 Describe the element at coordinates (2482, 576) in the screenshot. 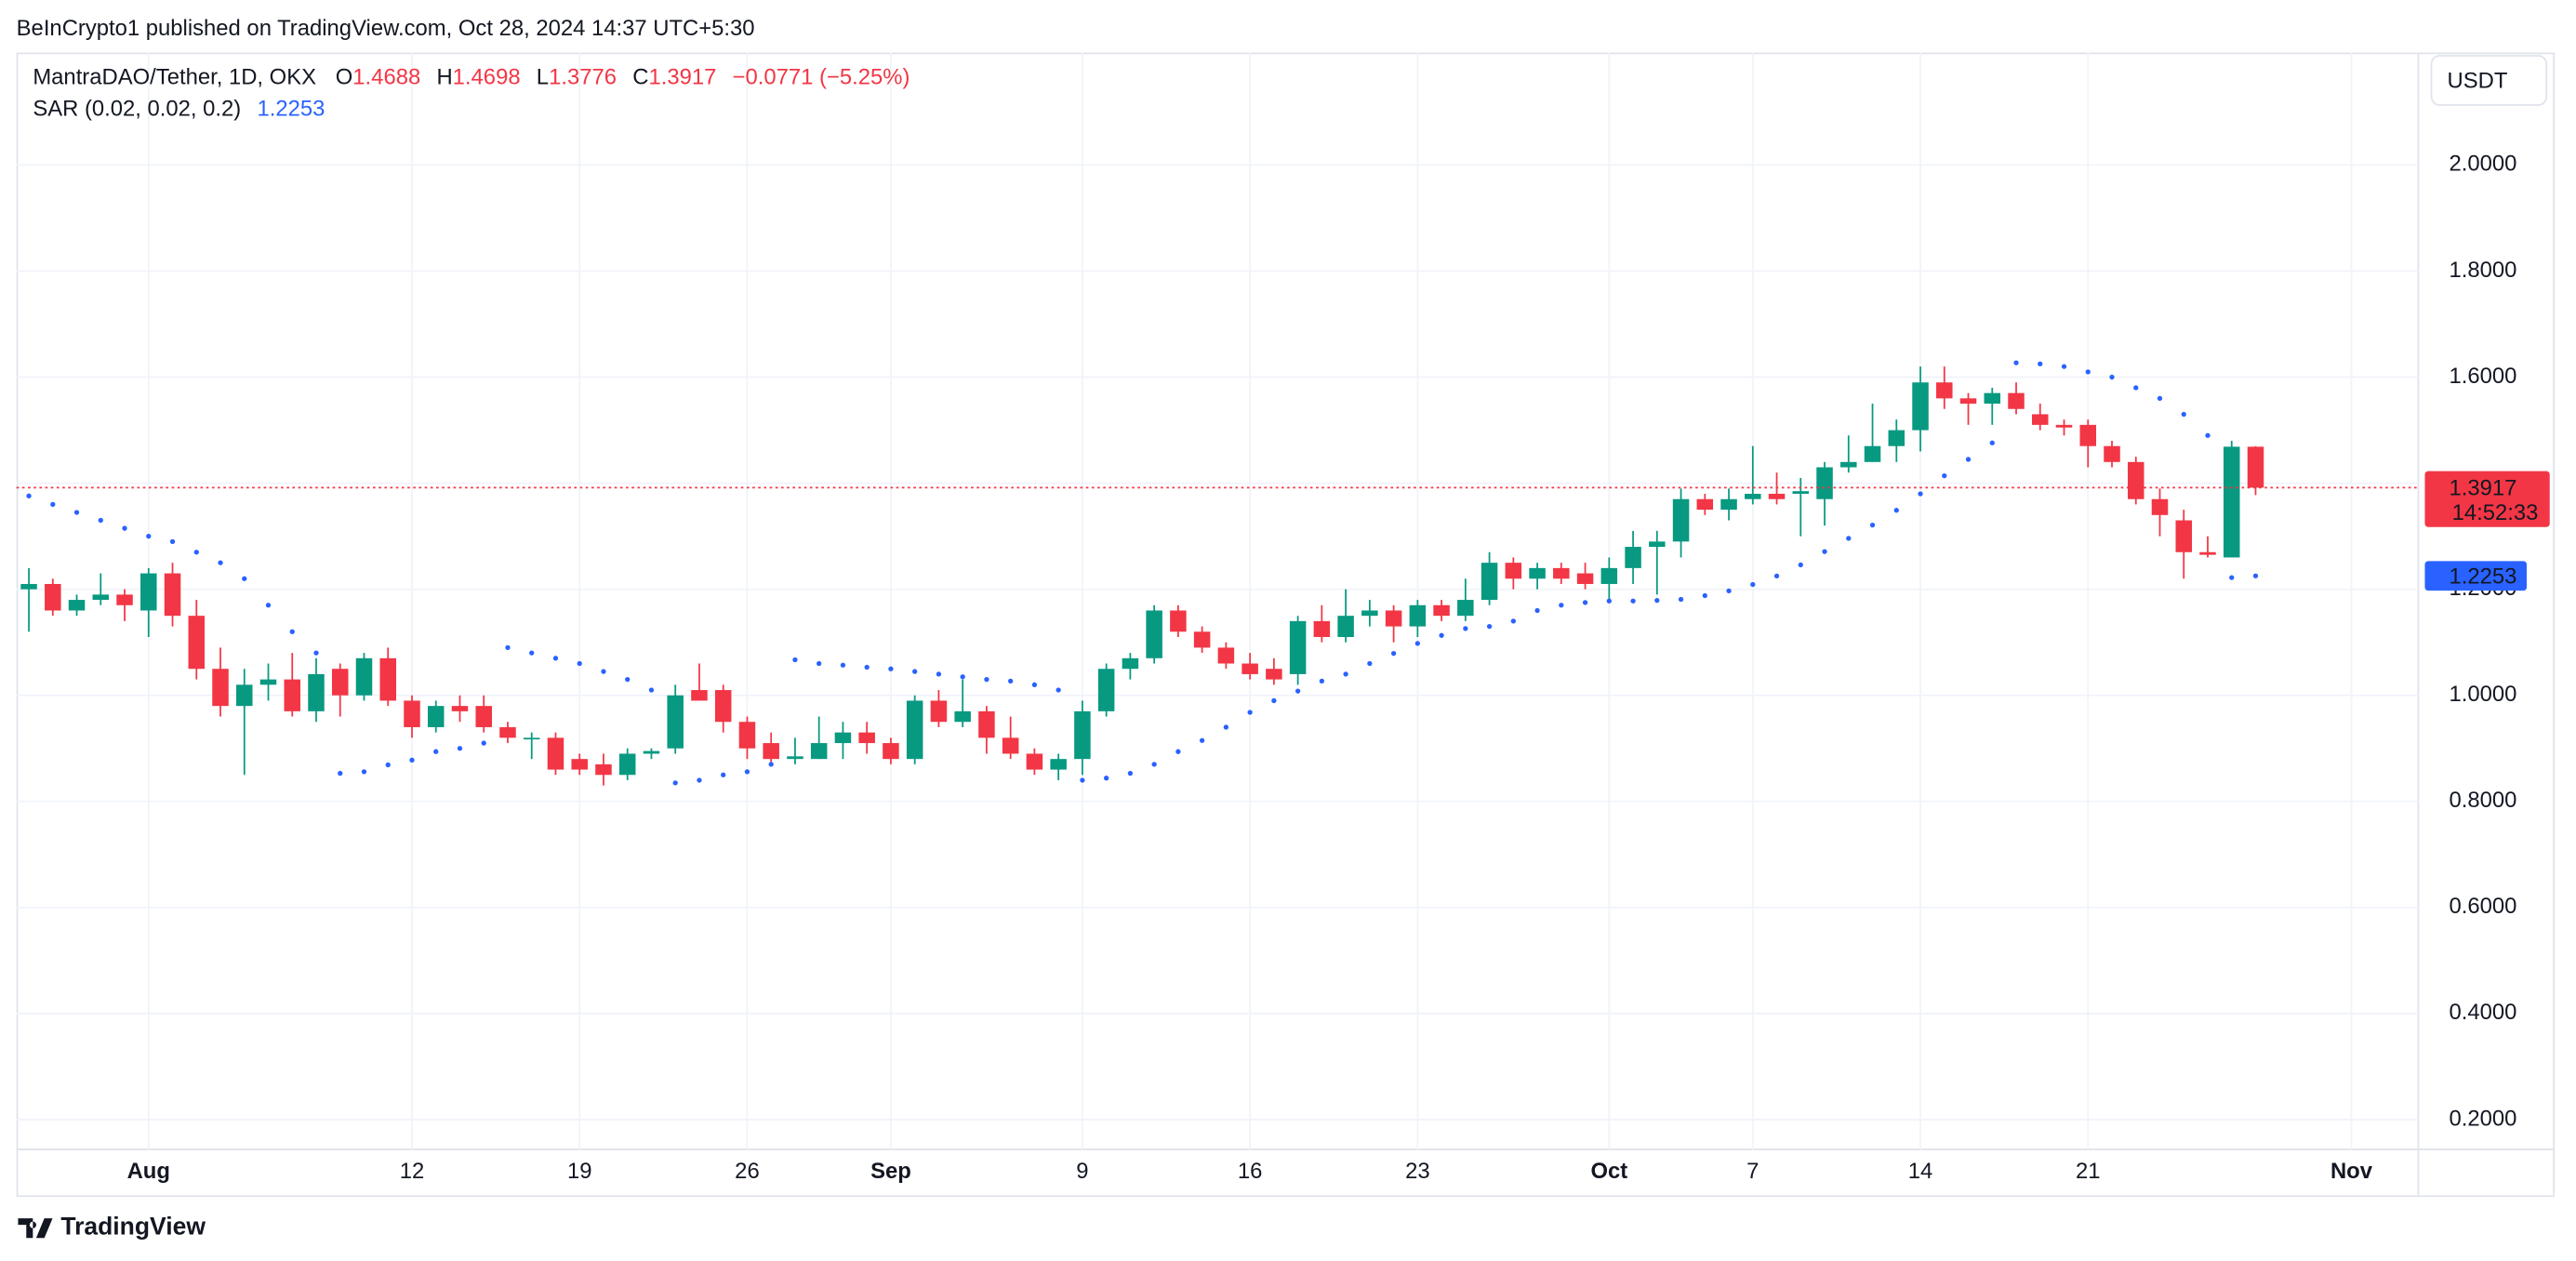

I see `sar-price-label: 1.2253` at that location.